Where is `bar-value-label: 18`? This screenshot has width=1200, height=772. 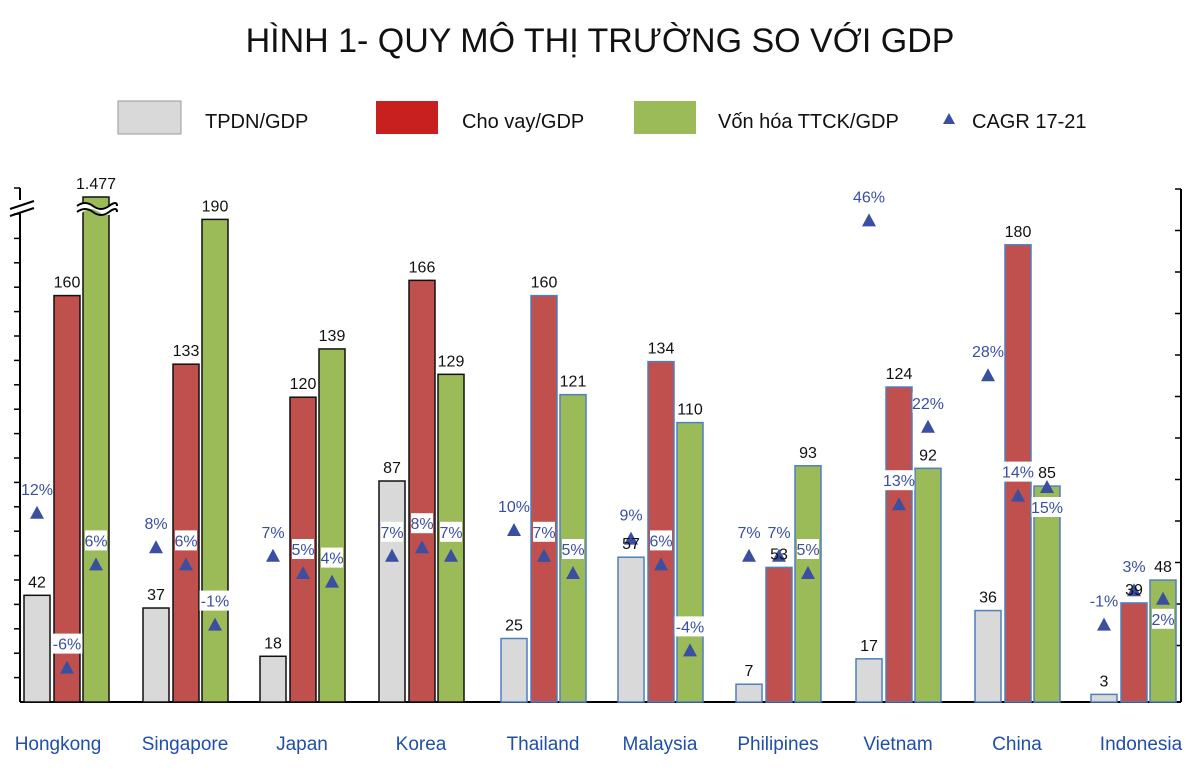 bar-value-label: 18 is located at coordinates (273, 643).